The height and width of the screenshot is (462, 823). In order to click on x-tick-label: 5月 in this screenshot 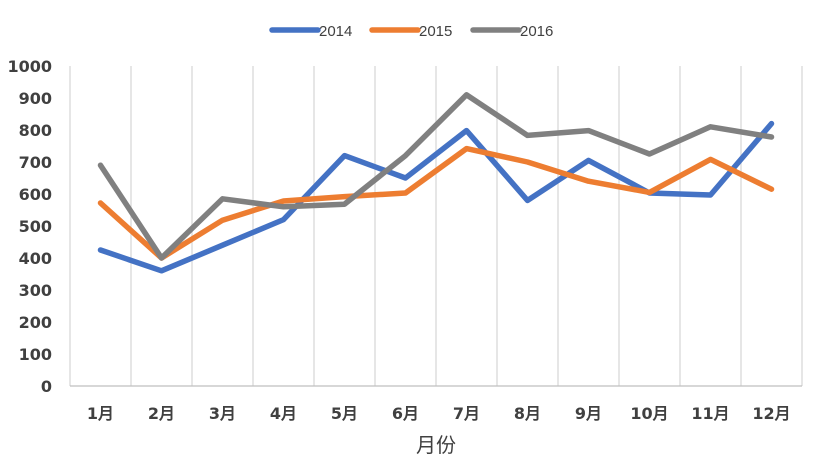, I will do `click(344, 413)`.